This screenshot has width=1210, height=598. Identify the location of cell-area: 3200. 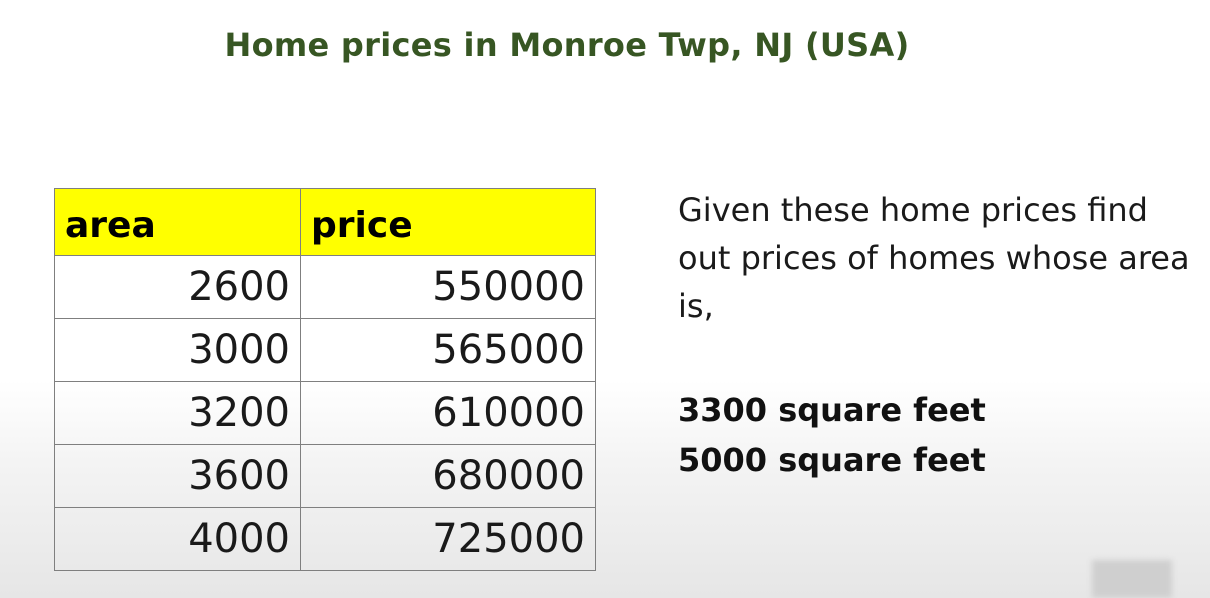
(177, 413).